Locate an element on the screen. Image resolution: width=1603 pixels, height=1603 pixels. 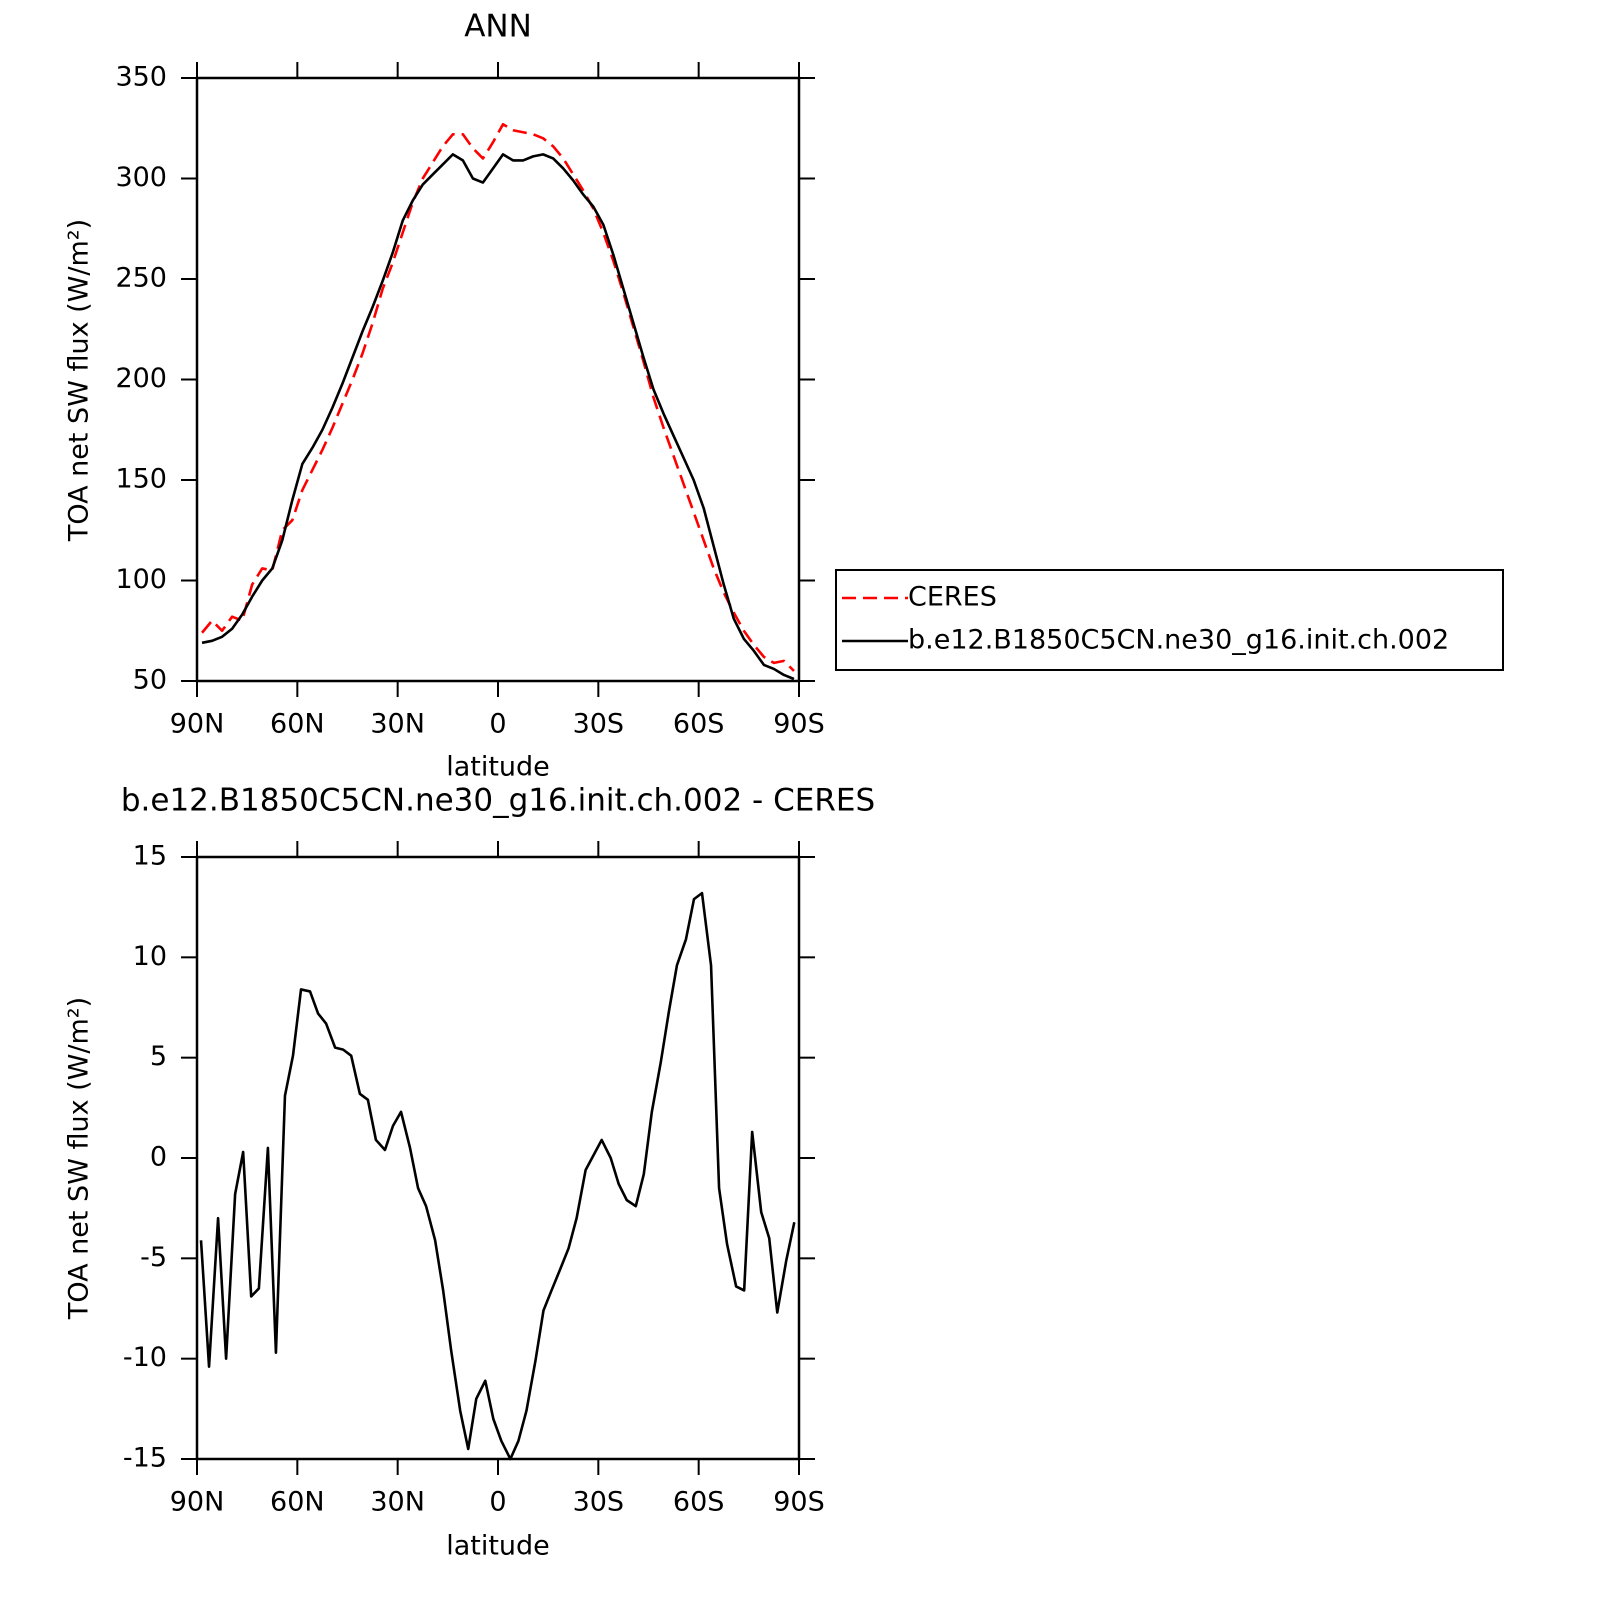
y-tick-label: -15 is located at coordinates (145, 1458).